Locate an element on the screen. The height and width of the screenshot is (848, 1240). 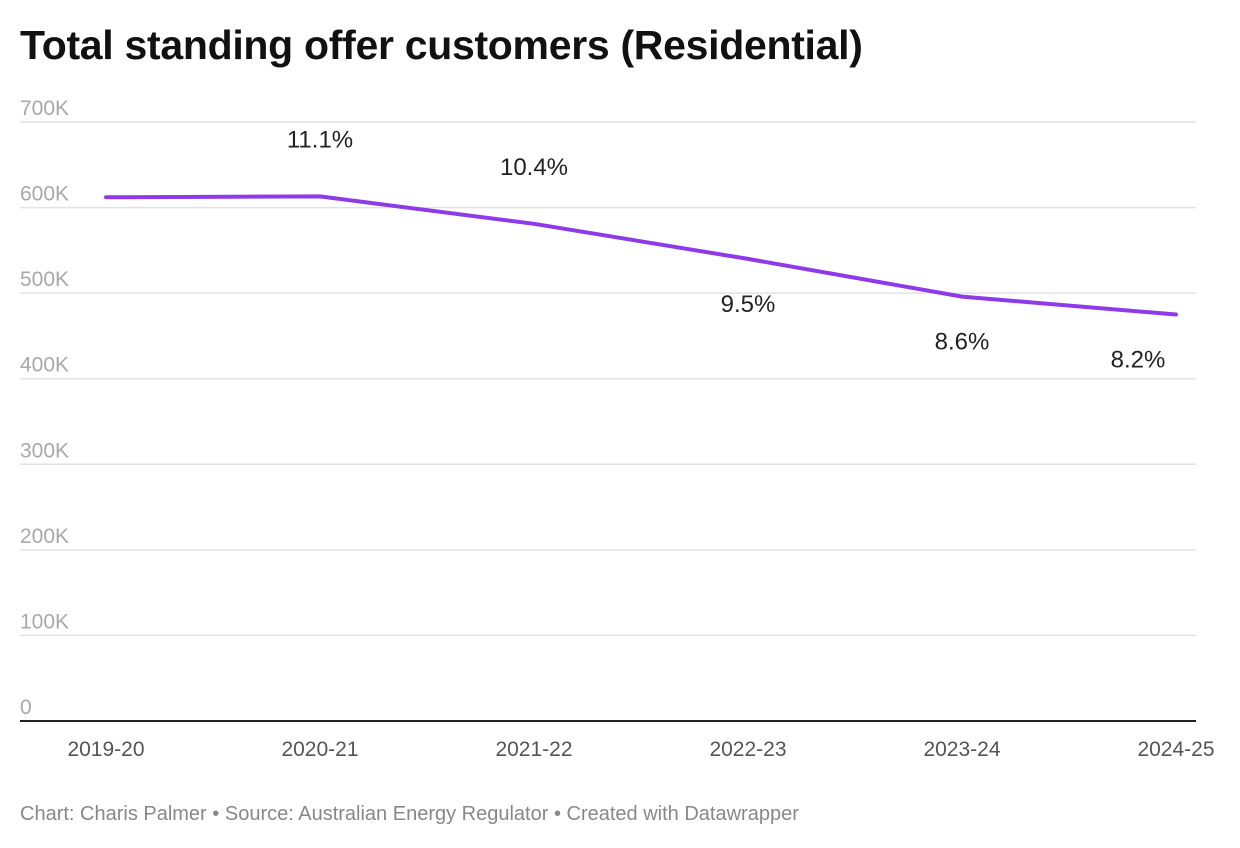
series-line is located at coordinates (641, 255).